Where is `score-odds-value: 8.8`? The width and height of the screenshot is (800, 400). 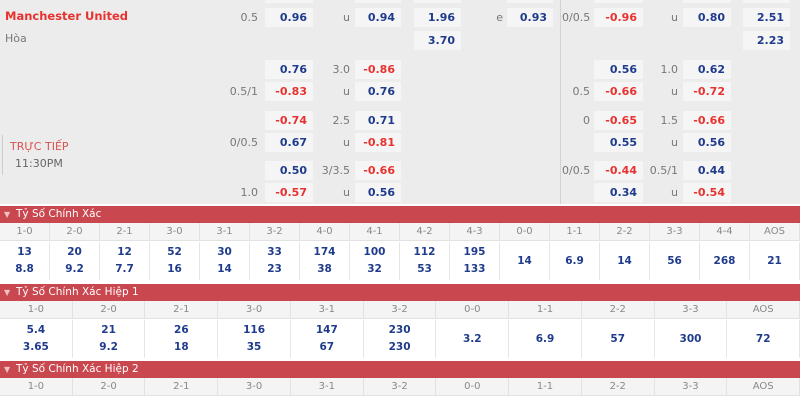 score-odds-value: 8.8 is located at coordinates (24, 269).